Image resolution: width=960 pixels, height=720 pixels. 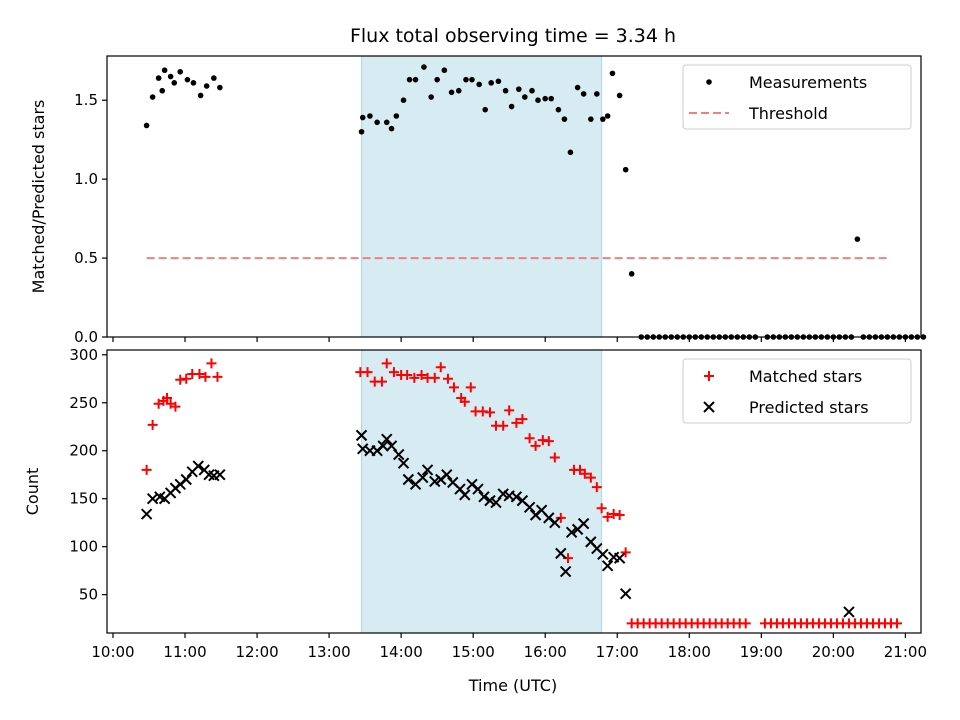 I want to click on y-axis-label: Count, so click(x=32, y=492).